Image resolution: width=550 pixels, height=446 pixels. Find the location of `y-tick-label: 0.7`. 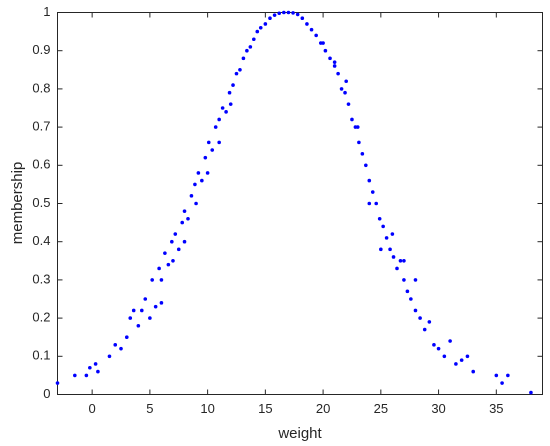

y-tick-label: 0.7 is located at coordinates (41, 126).